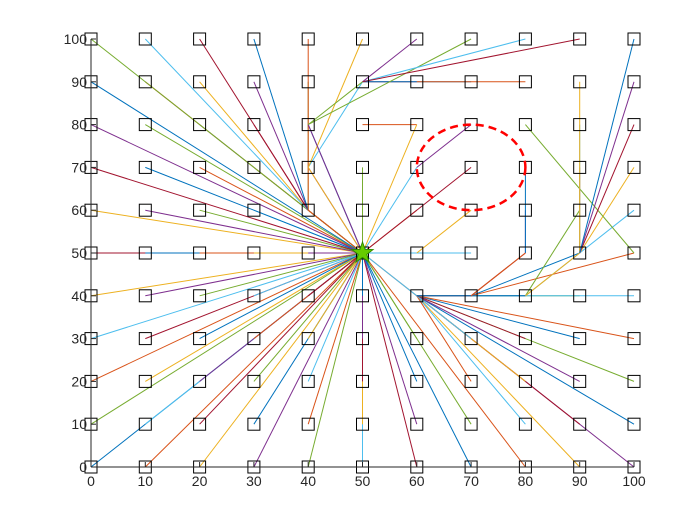  I want to click on y-tick-label: 40, so click(79, 296).